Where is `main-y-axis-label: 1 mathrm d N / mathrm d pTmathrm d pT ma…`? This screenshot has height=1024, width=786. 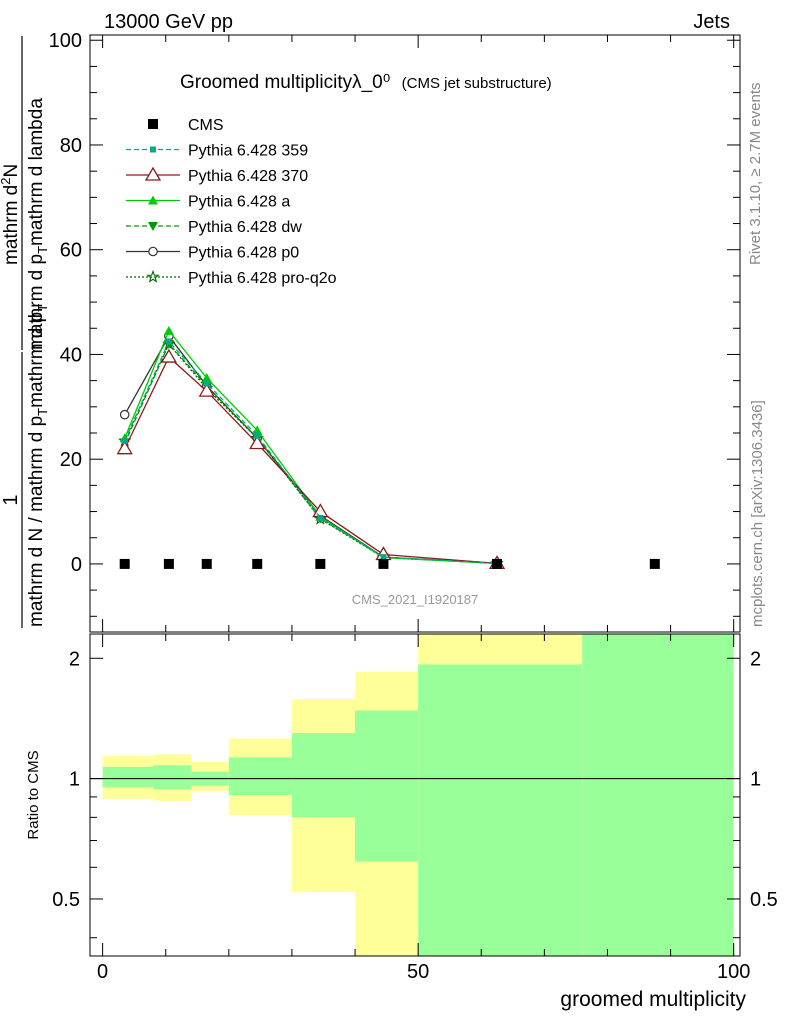 main-y-axis-label: 1 mathrm d N / mathrm d pTmathrm d pT ma… is located at coordinates (25, 332).